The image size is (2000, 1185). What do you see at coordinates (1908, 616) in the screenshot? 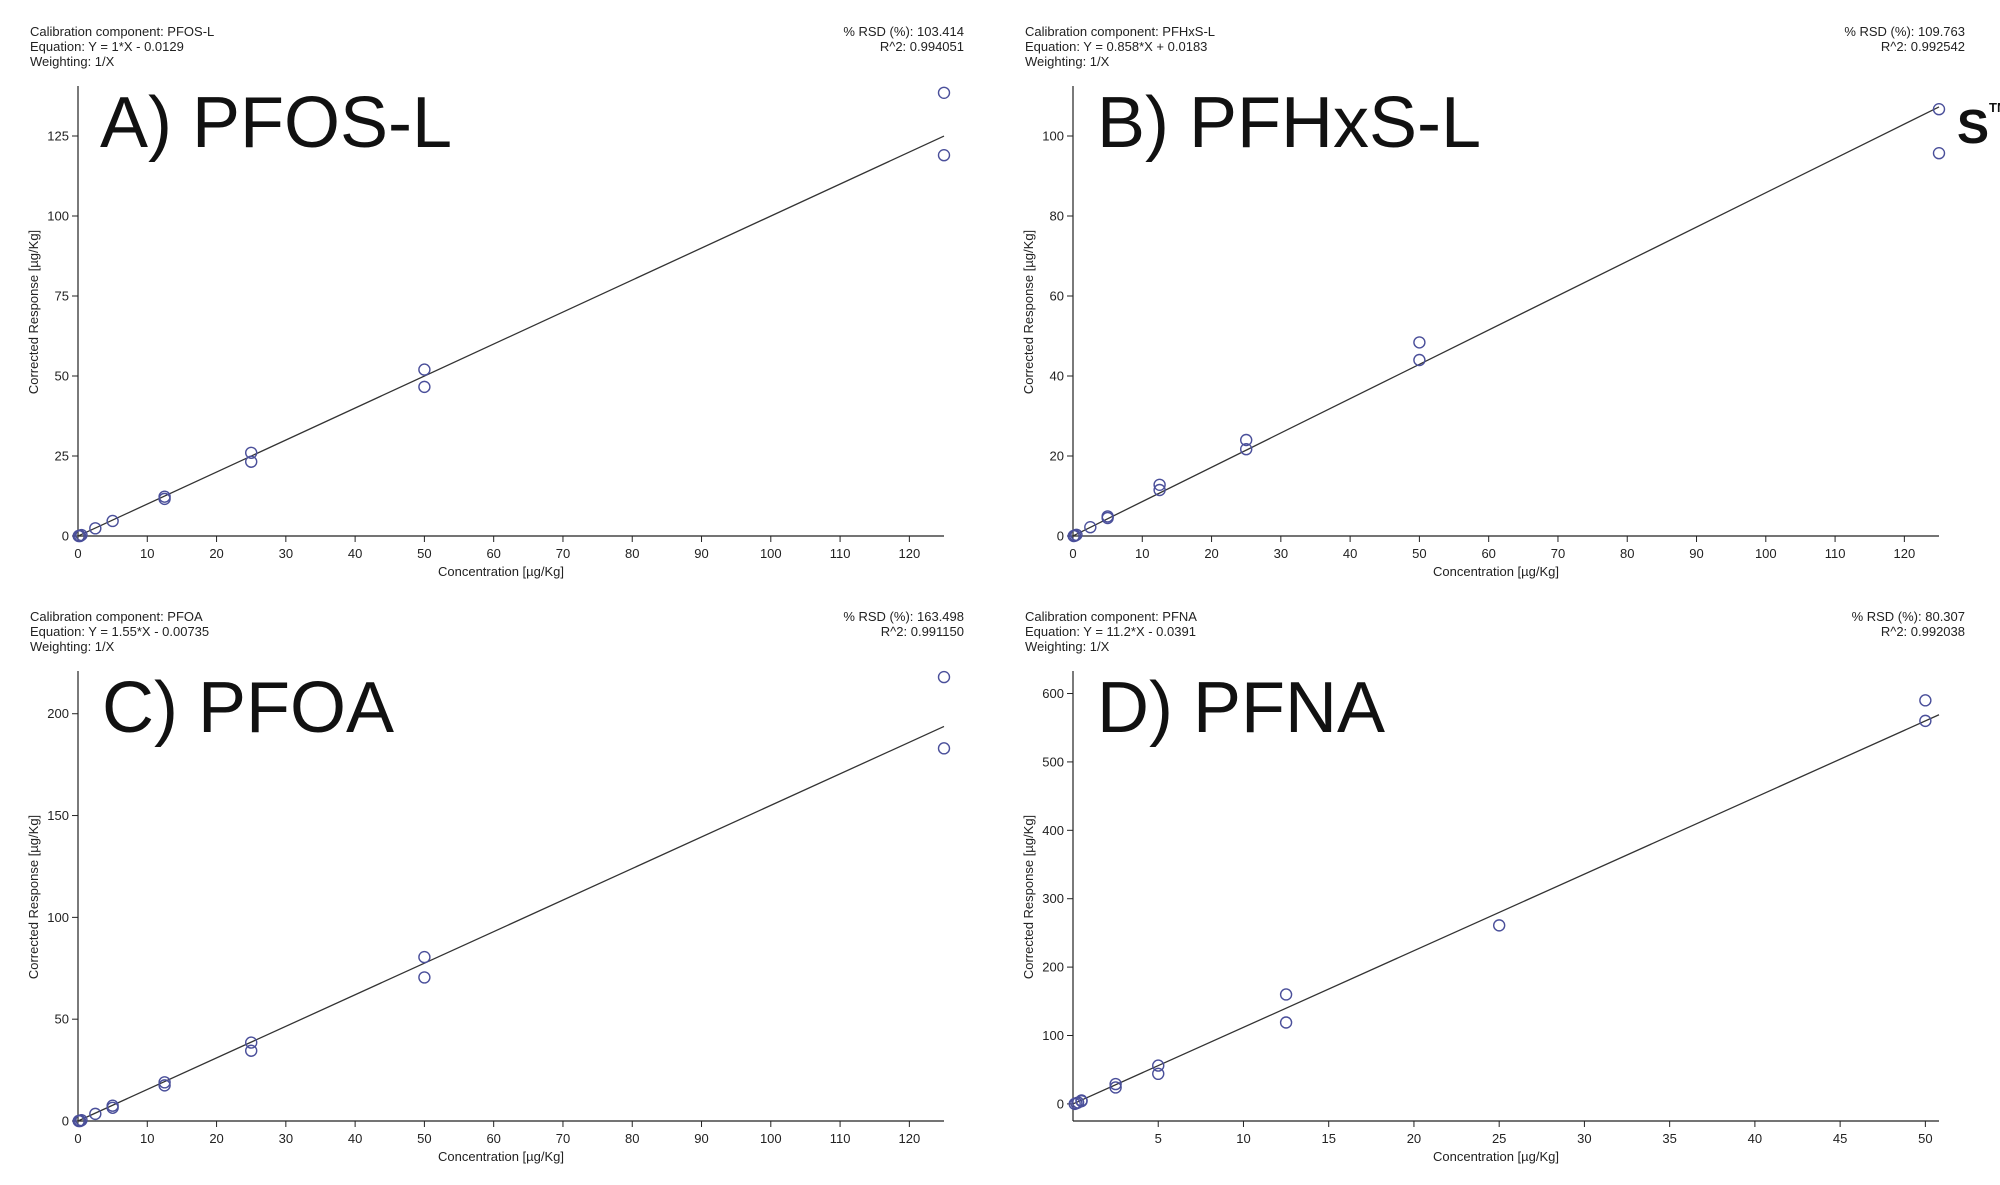
I see `rsd-text: % RSD (%): 80.307` at bounding box center [1908, 616].